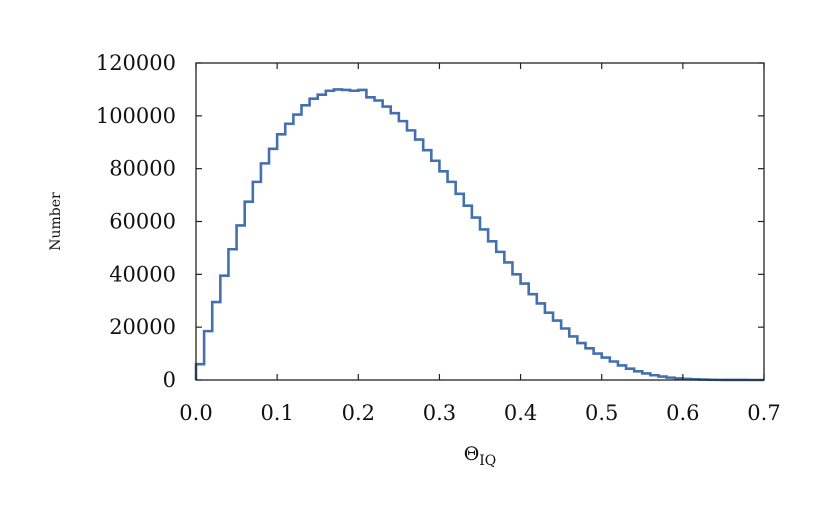 This screenshot has height=516, width=830. What do you see at coordinates (520, 413) in the screenshot?
I see `x-tick-label: 0.4` at bounding box center [520, 413].